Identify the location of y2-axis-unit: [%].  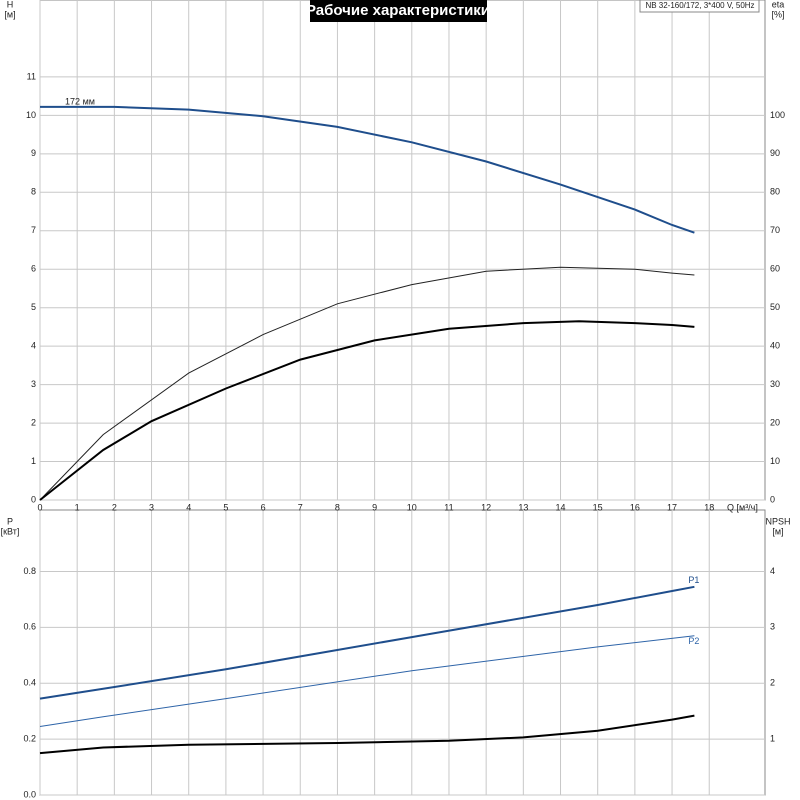
(777, 14).